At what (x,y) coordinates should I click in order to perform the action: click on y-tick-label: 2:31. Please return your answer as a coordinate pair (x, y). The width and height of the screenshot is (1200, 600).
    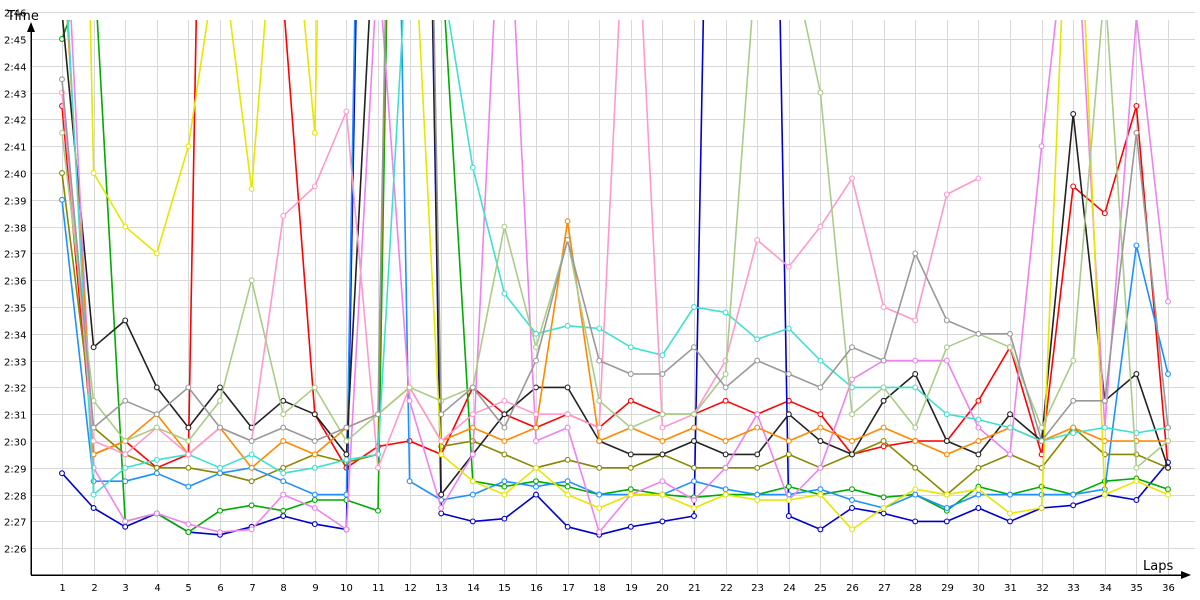
    Looking at the image, I should click on (15, 416).